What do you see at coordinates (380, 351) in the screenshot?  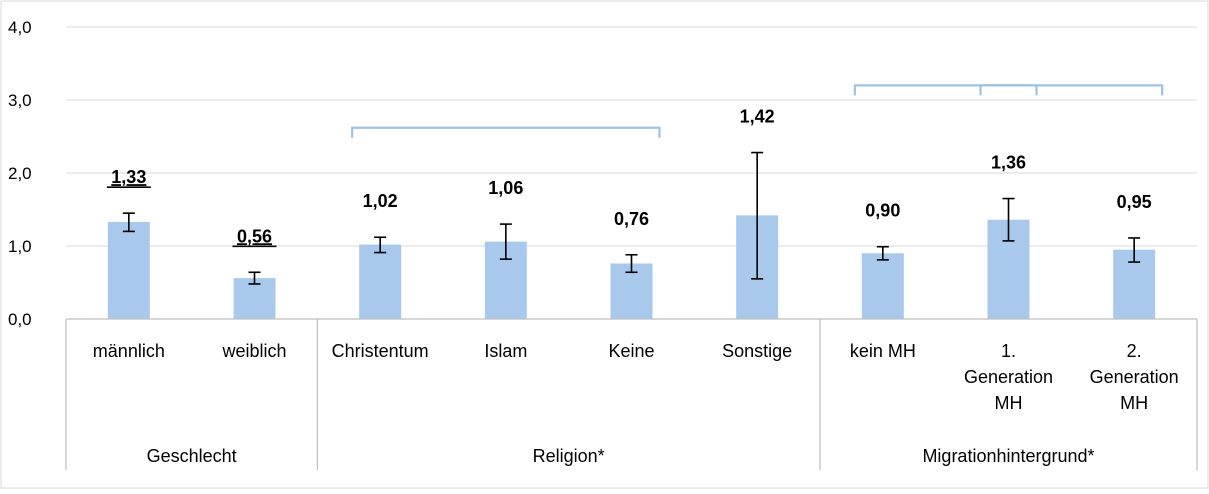 I see `x-category-label: Christentum` at bounding box center [380, 351].